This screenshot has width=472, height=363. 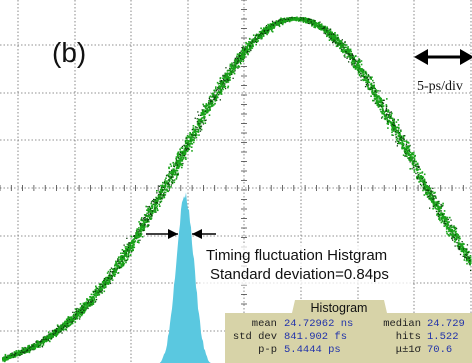 What do you see at coordinates (402, 324) in the screenshot?
I see `row-key: median` at bounding box center [402, 324].